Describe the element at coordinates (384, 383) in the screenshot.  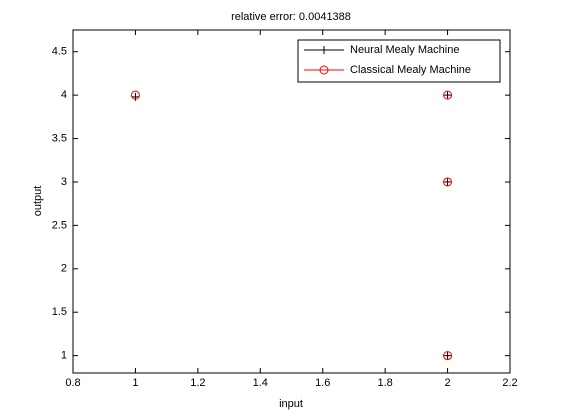
I see `x-tick-label: 1.8` at that location.